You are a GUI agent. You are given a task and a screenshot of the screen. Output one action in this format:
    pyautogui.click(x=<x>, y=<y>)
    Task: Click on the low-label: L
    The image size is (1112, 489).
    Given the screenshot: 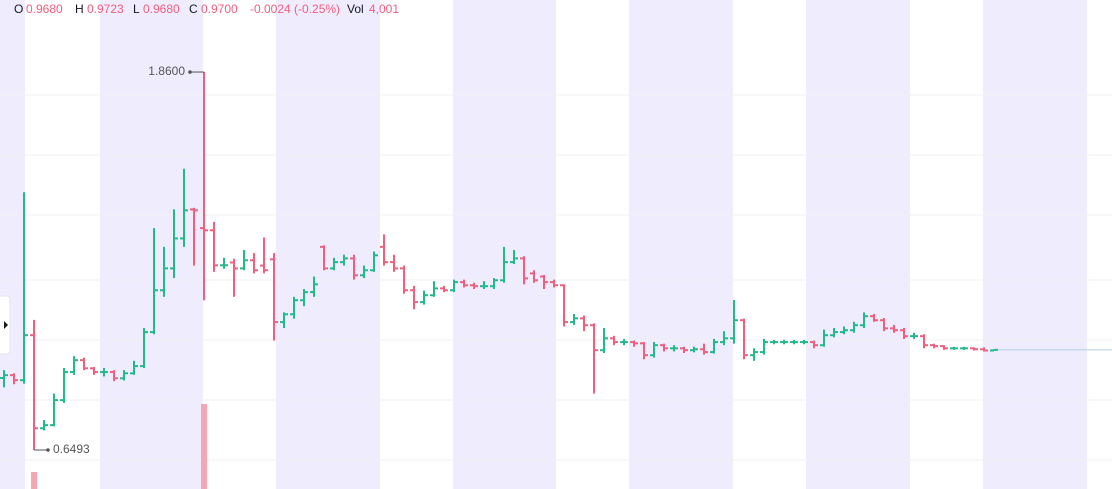 What is the action you would take?
    pyautogui.click(x=136, y=9)
    